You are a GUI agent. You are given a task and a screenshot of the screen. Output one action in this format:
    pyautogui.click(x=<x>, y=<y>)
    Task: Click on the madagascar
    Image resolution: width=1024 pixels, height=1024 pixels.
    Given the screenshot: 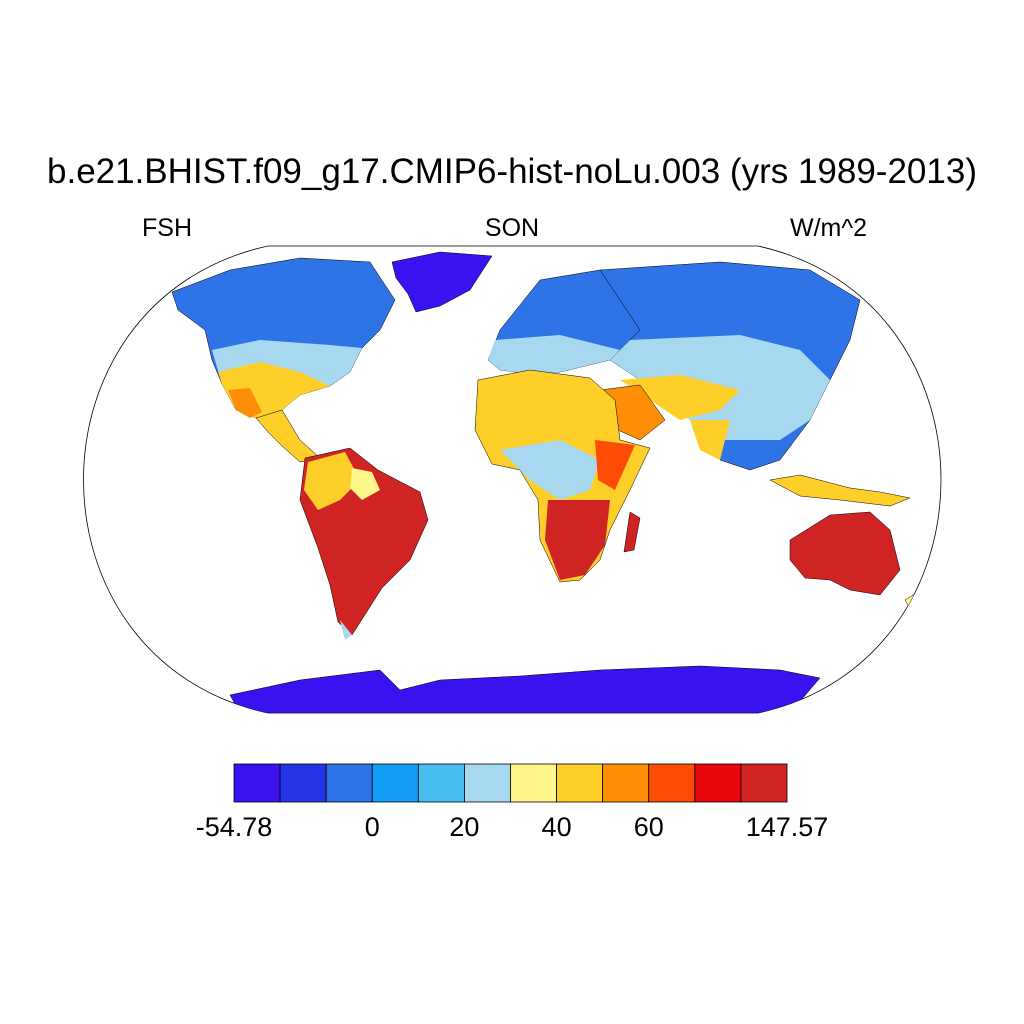 What is the action you would take?
    pyautogui.click(x=632, y=532)
    